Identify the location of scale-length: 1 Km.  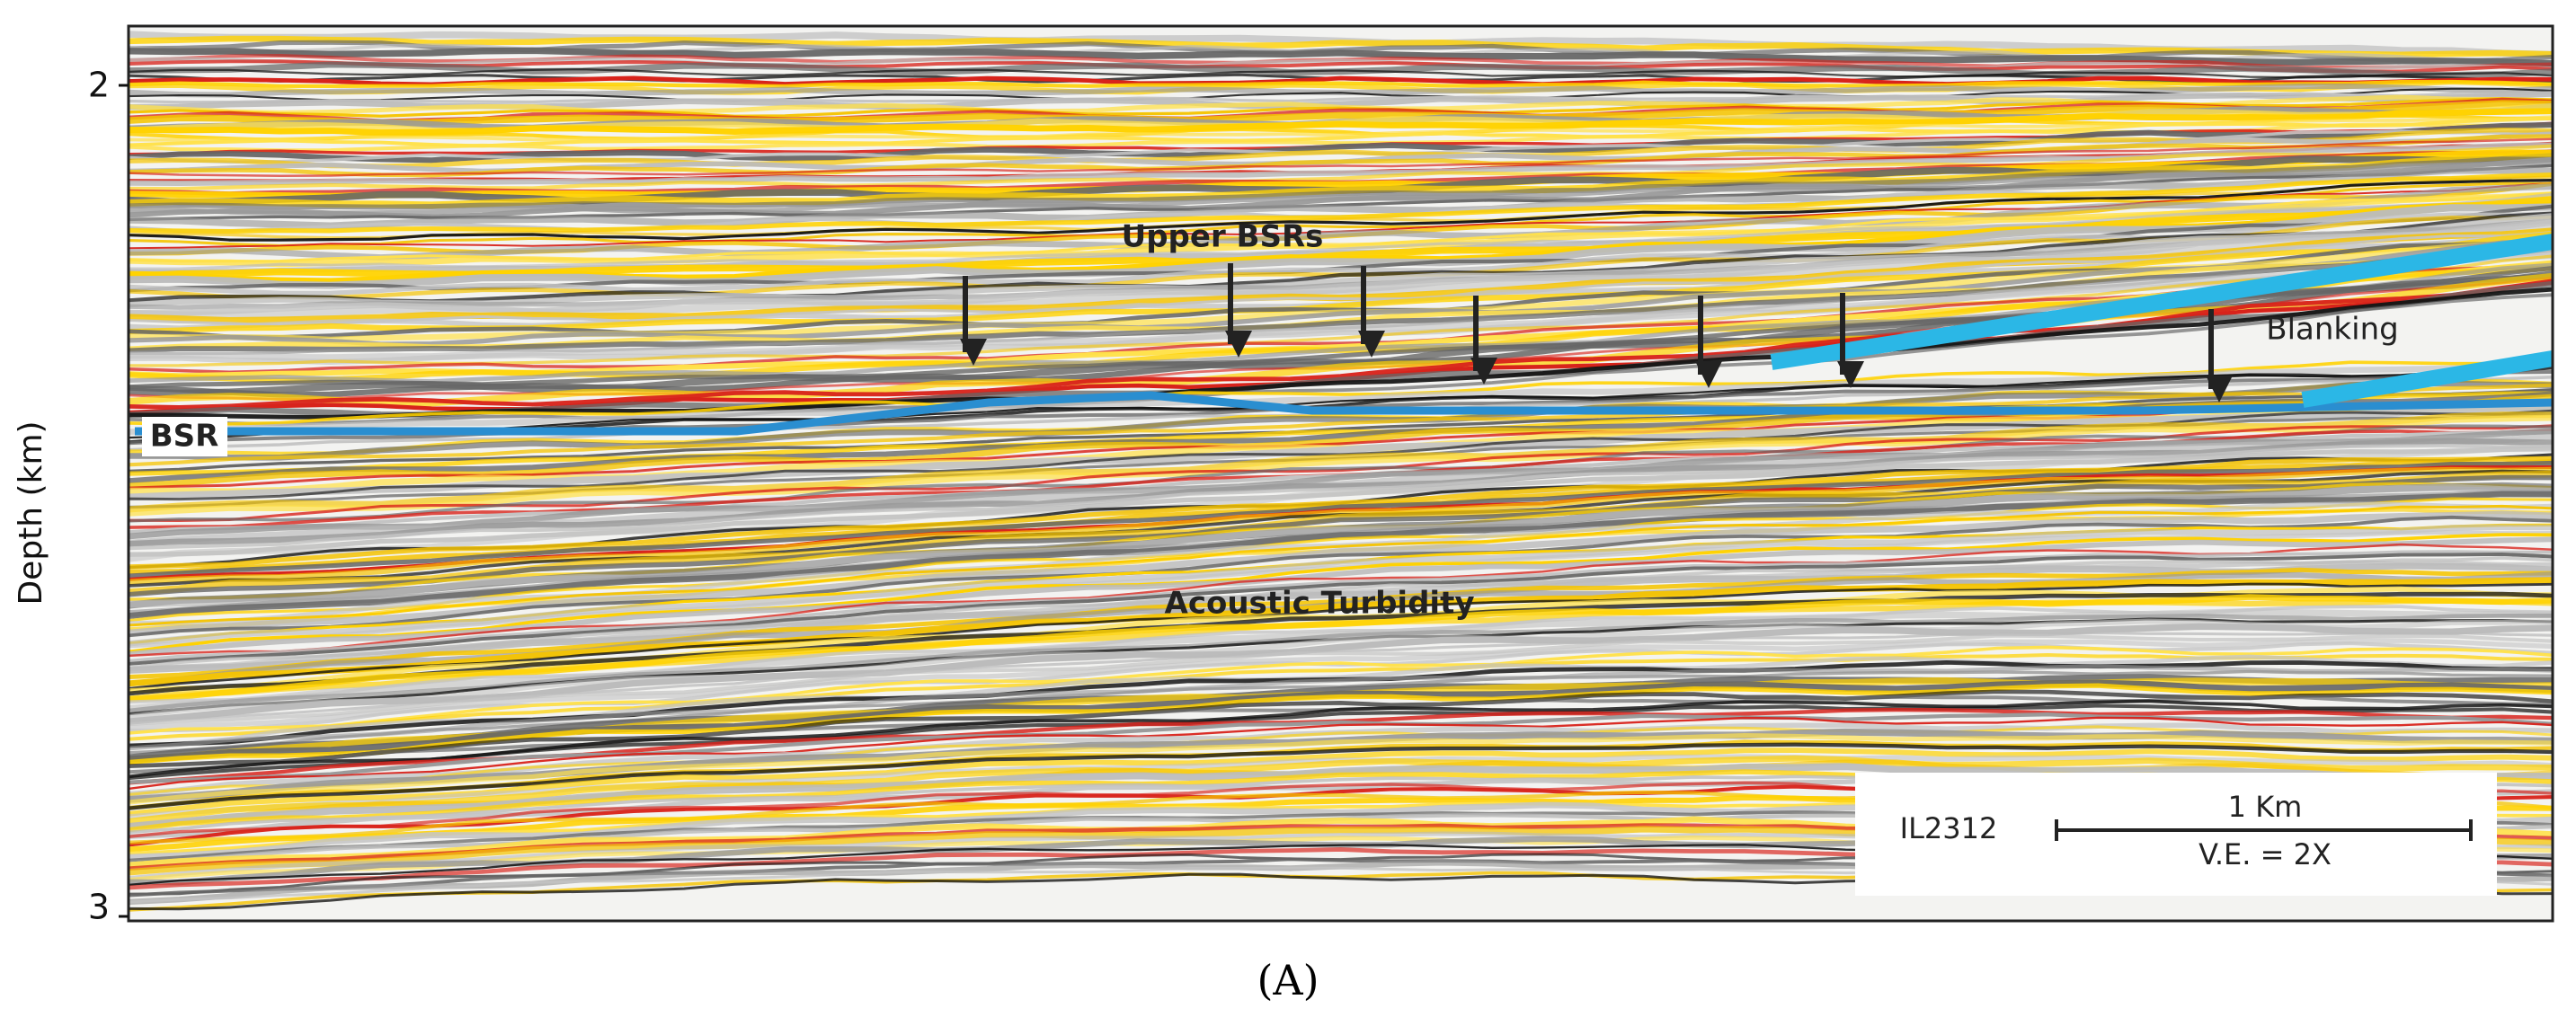
(2265, 807).